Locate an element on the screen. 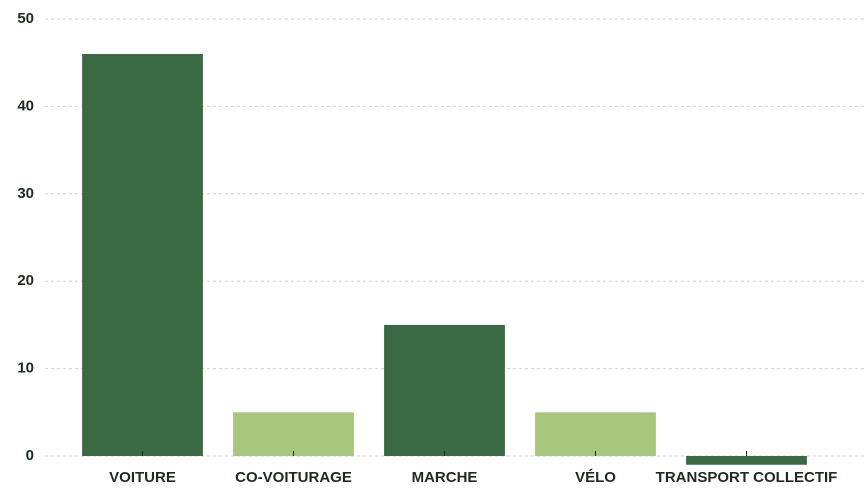  y-tick-label: 50 is located at coordinates (25, 18).